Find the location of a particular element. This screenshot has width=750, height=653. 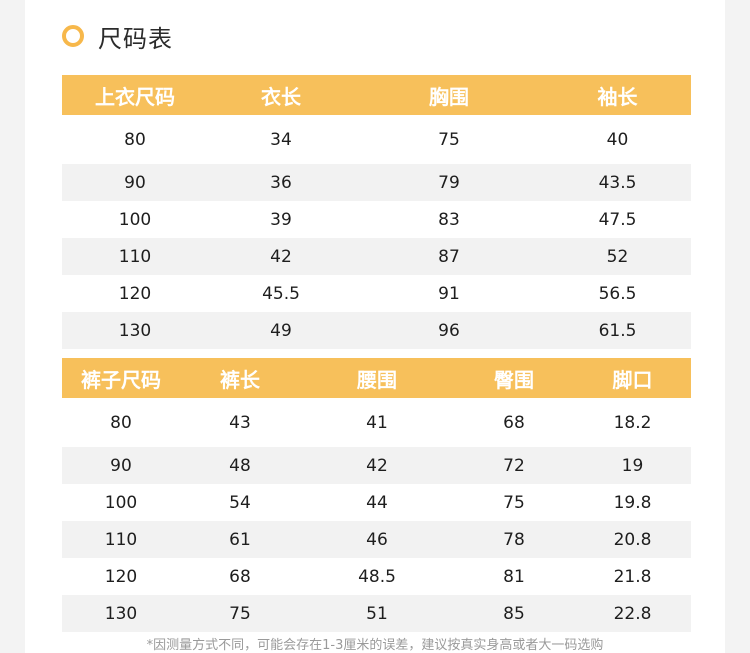

table-cell: 21.8 is located at coordinates (632, 576).